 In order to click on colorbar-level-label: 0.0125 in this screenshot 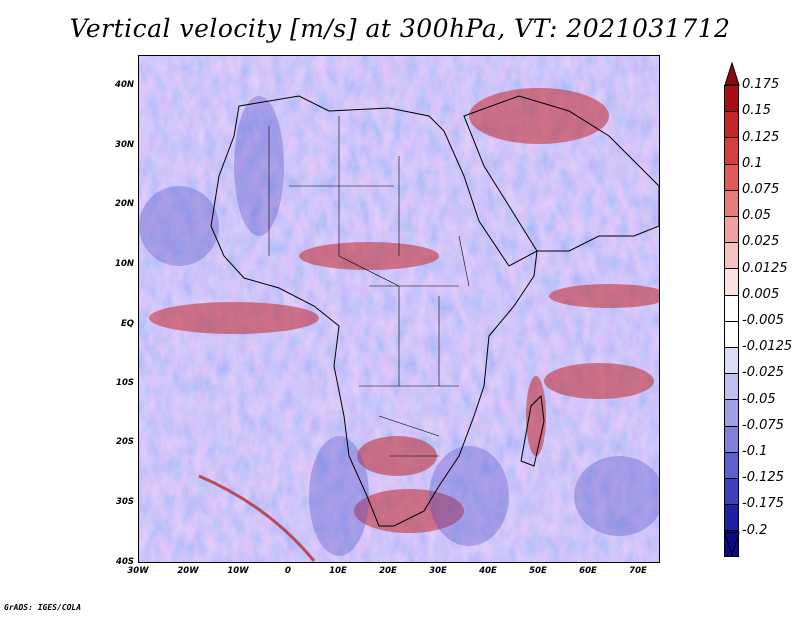, I will do `click(765, 268)`.